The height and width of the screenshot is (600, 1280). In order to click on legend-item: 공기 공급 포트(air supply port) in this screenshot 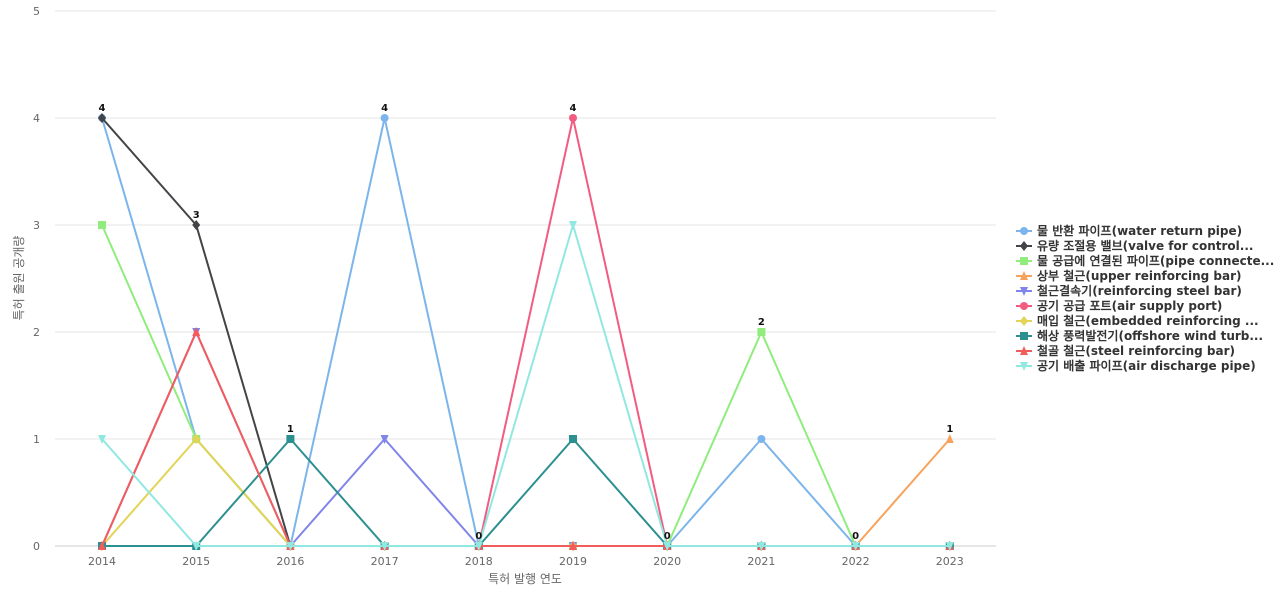, I will do `click(1119, 305)`.